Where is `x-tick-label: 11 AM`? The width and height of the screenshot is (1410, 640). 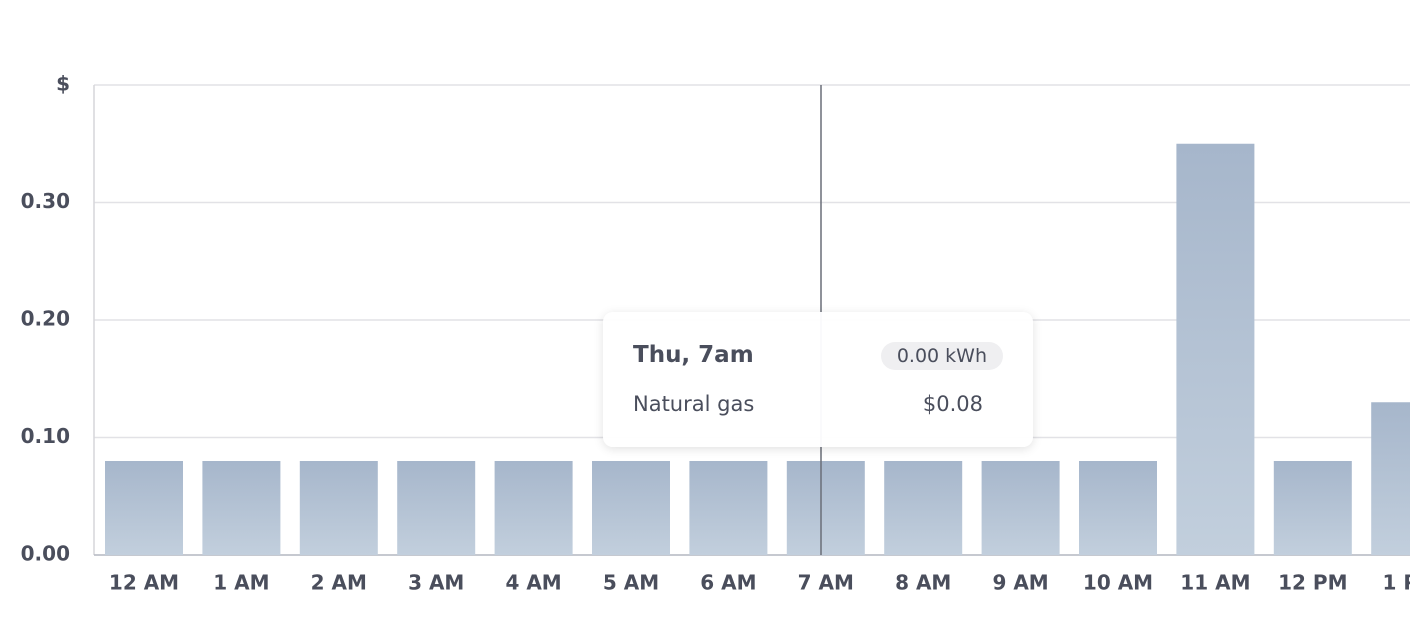 x-tick-label: 11 AM is located at coordinates (1215, 583).